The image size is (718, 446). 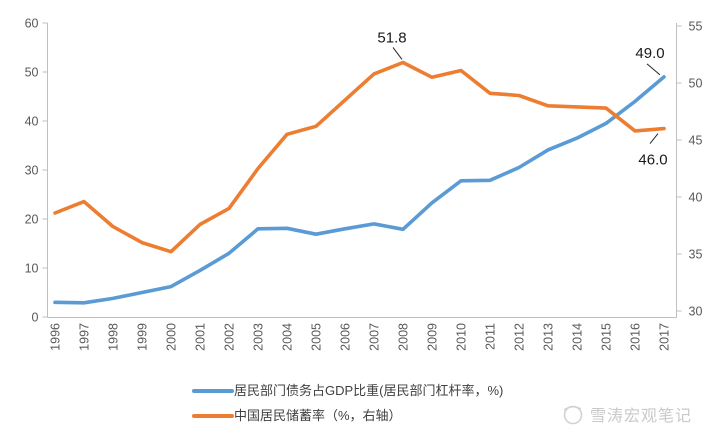 What do you see at coordinates (636, 337) in the screenshot?
I see `x-axis-tick-label: 2016` at bounding box center [636, 337].